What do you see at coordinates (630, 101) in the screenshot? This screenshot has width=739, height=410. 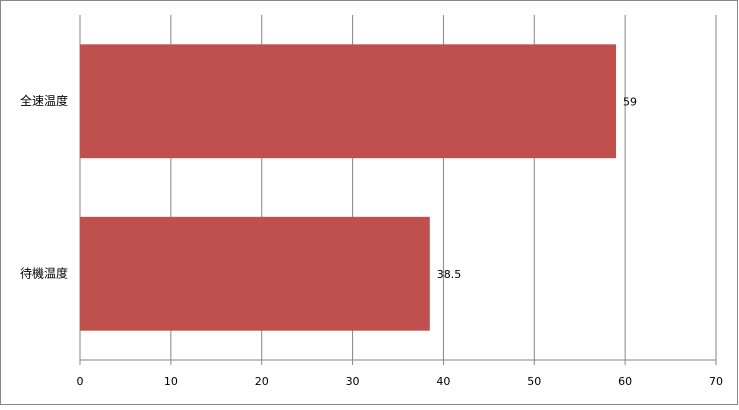 I see `data-label: 59` at bounding box center [630, 101].